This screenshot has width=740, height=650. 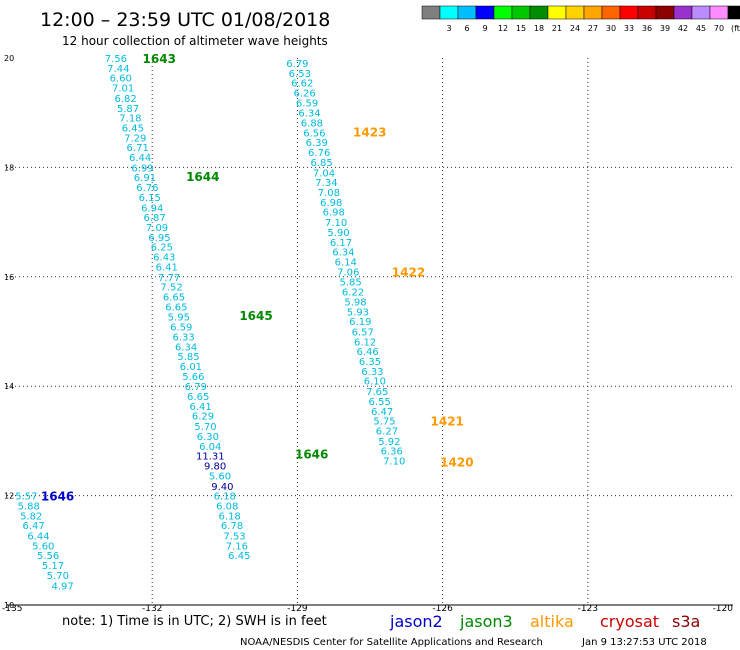 What do you see at coordinates (392, 452) in the screenshot?
I see `data-point: 6.36` at bounding box center [392, 452].